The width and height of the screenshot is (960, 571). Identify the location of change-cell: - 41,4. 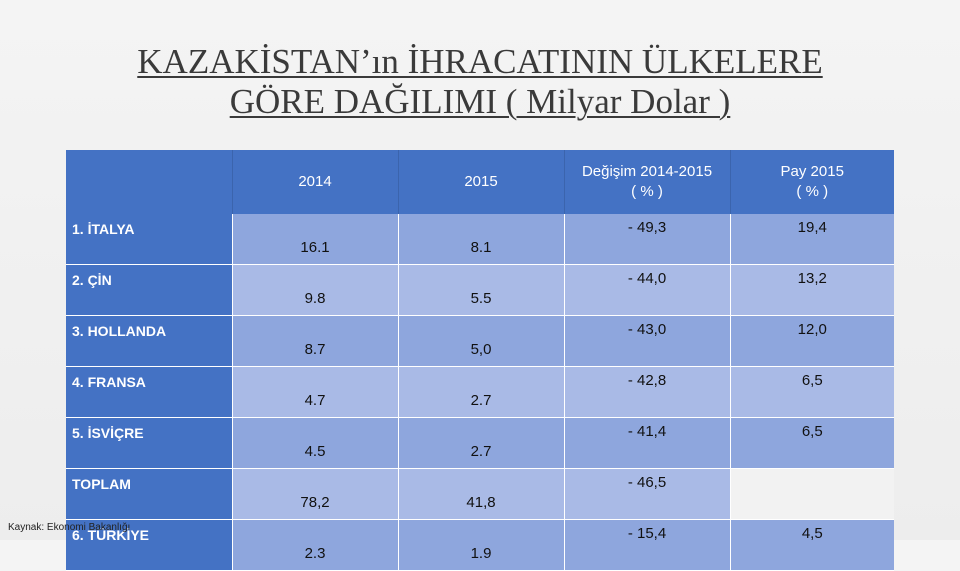
(647, 443).